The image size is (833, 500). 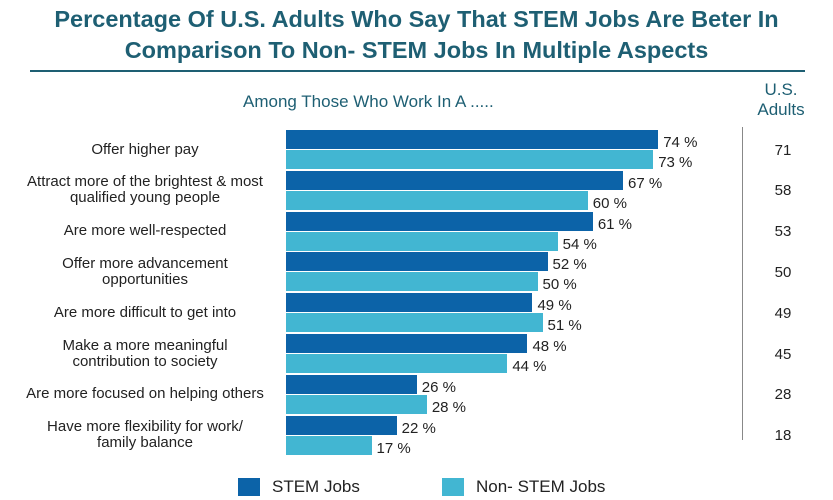 I want to click on value-label-stem-jobs: 67 %, so click(x=645, y=183).